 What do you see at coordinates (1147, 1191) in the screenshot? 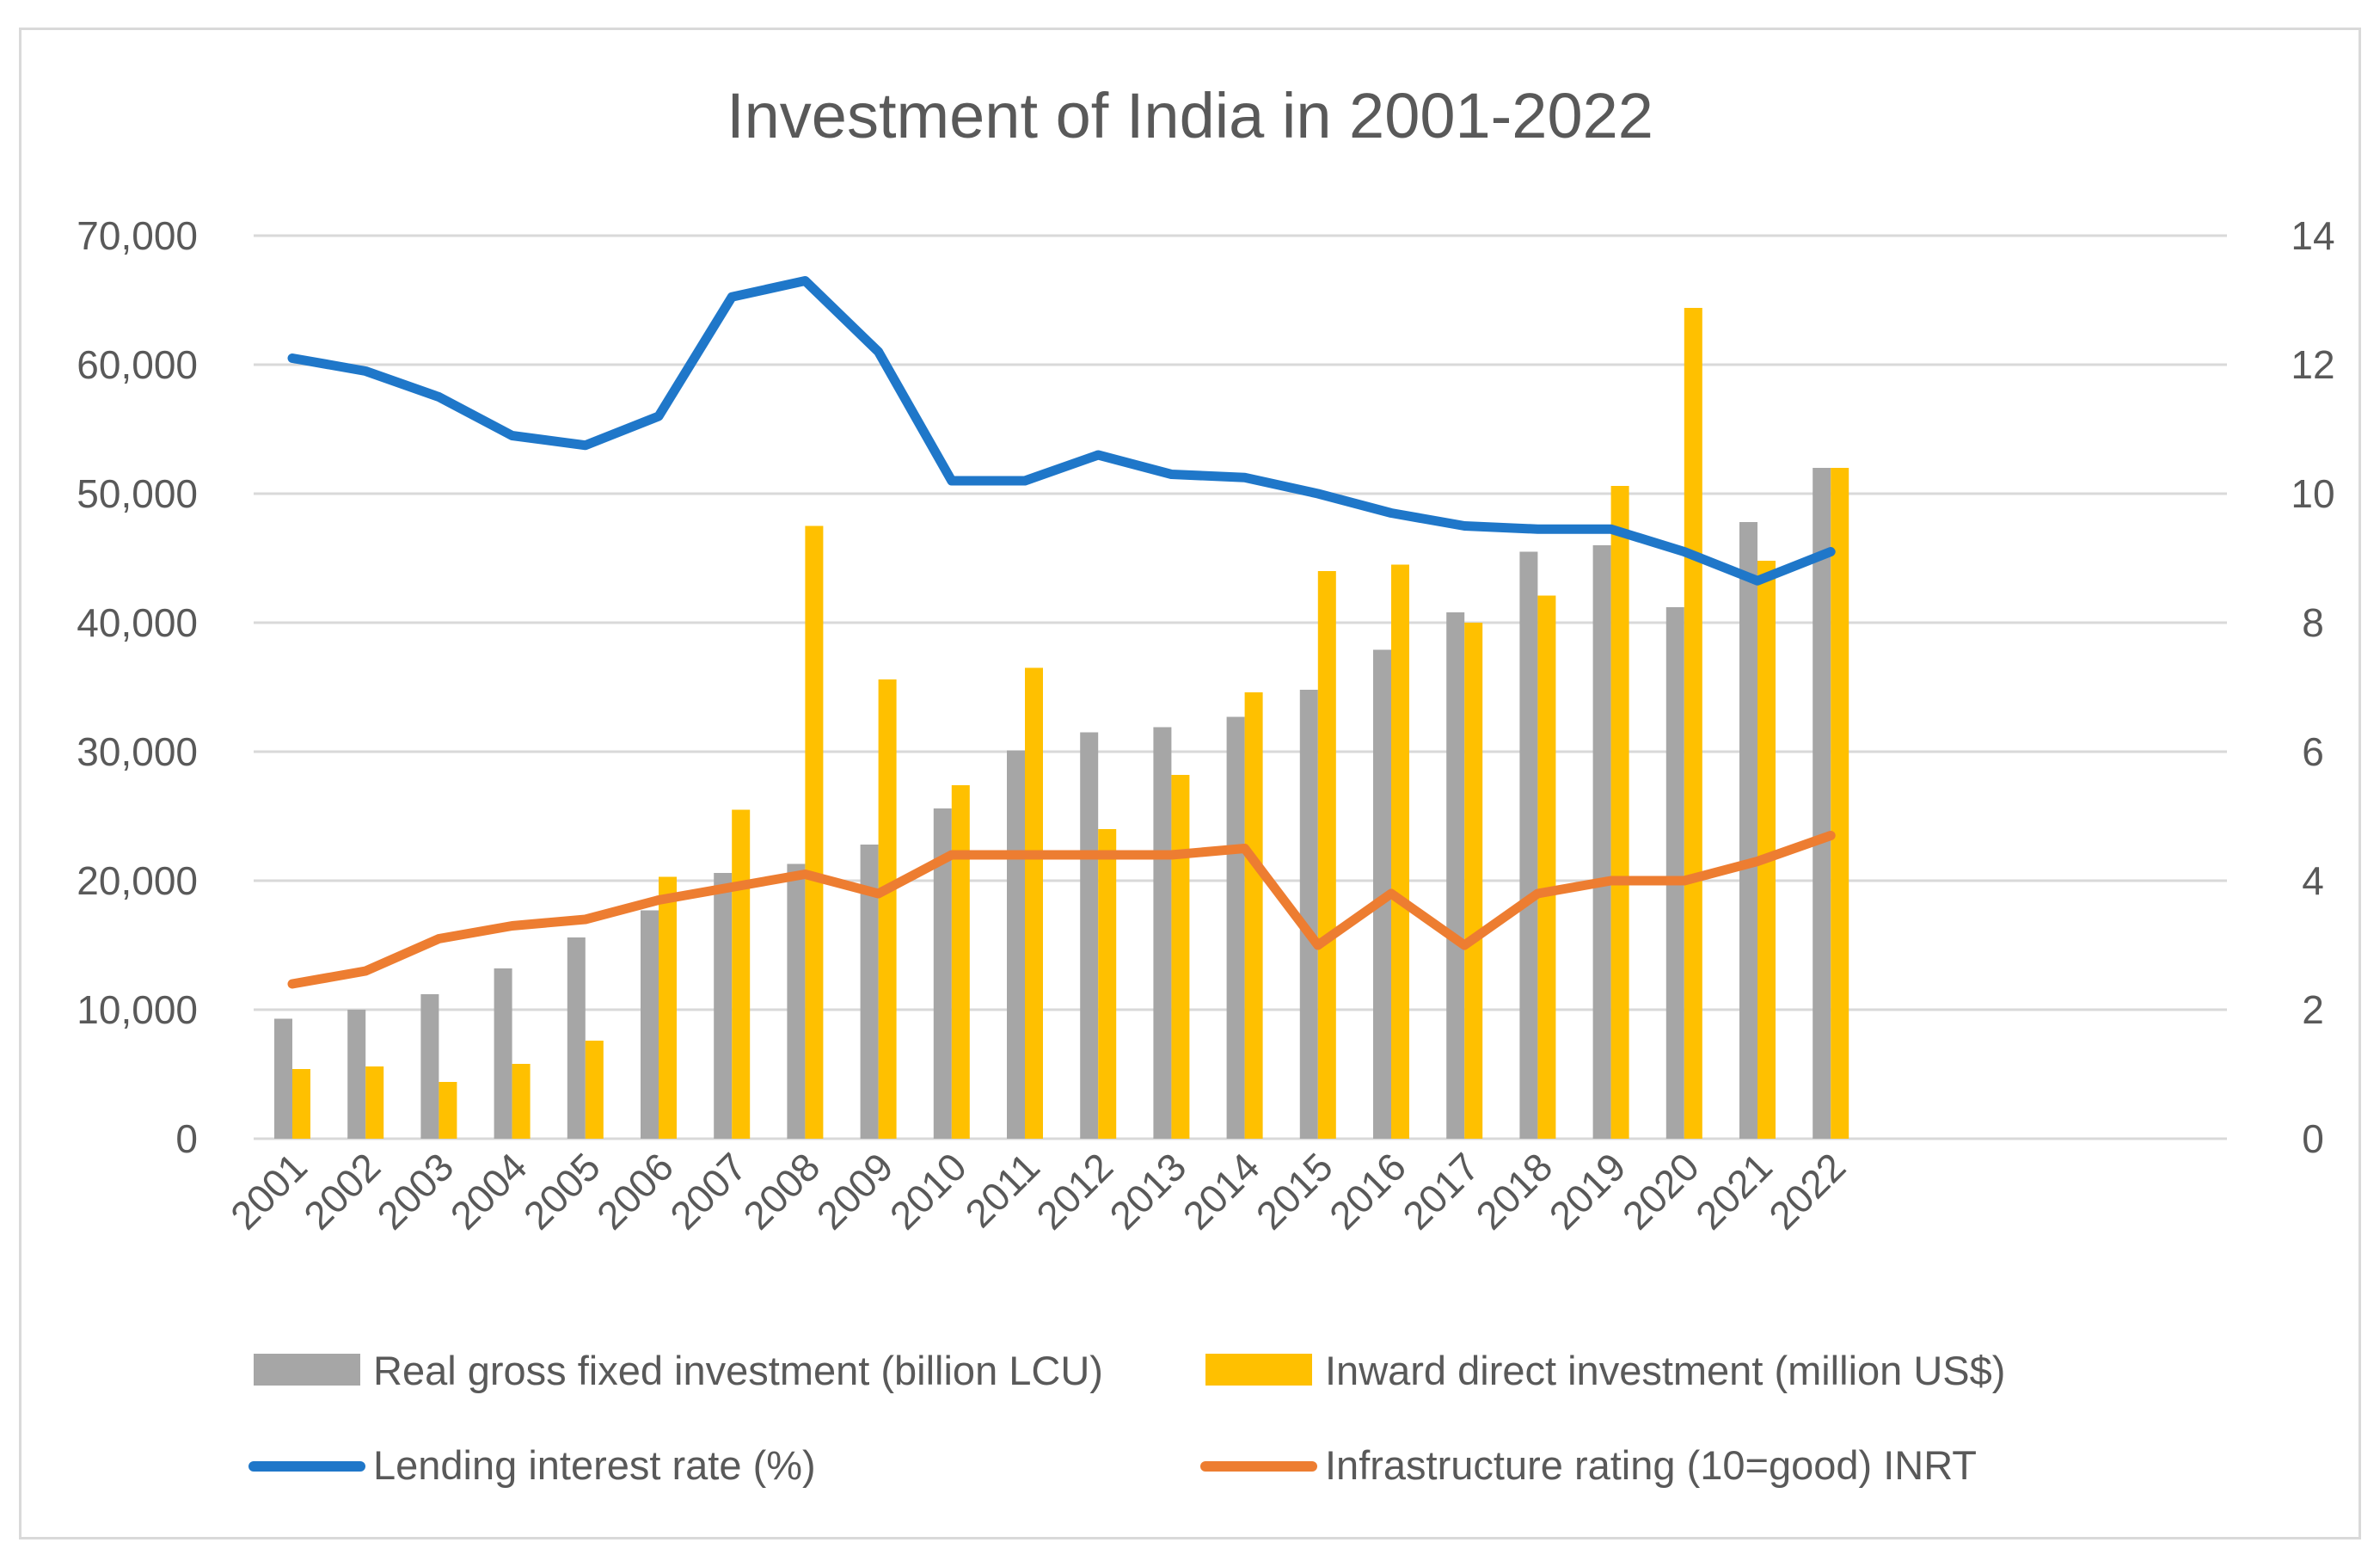
I see `x-tick-label: 2013` at bounding box center [1147, 1191].